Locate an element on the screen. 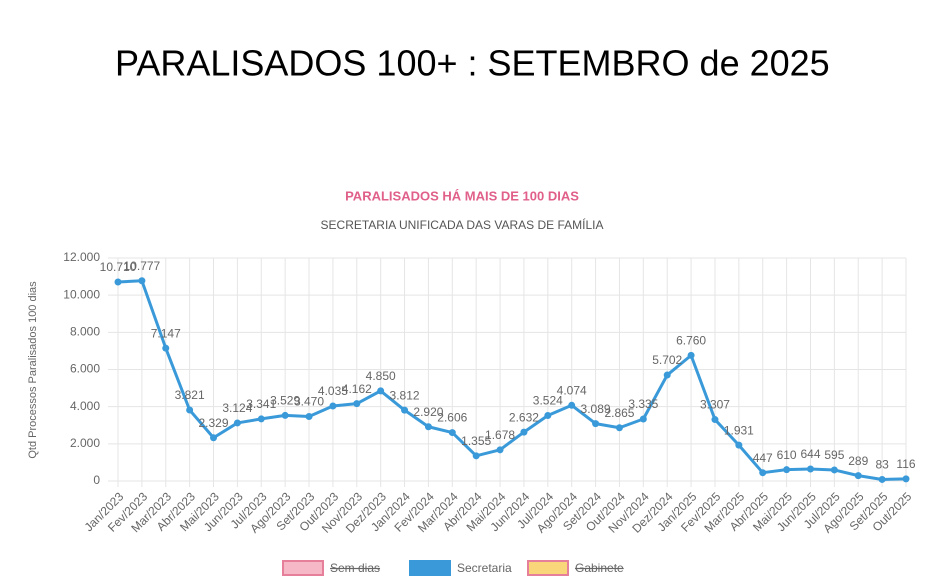 This screenshot has width=943, height=580. data-label: 3.089 is located at coordinates (596, 409).